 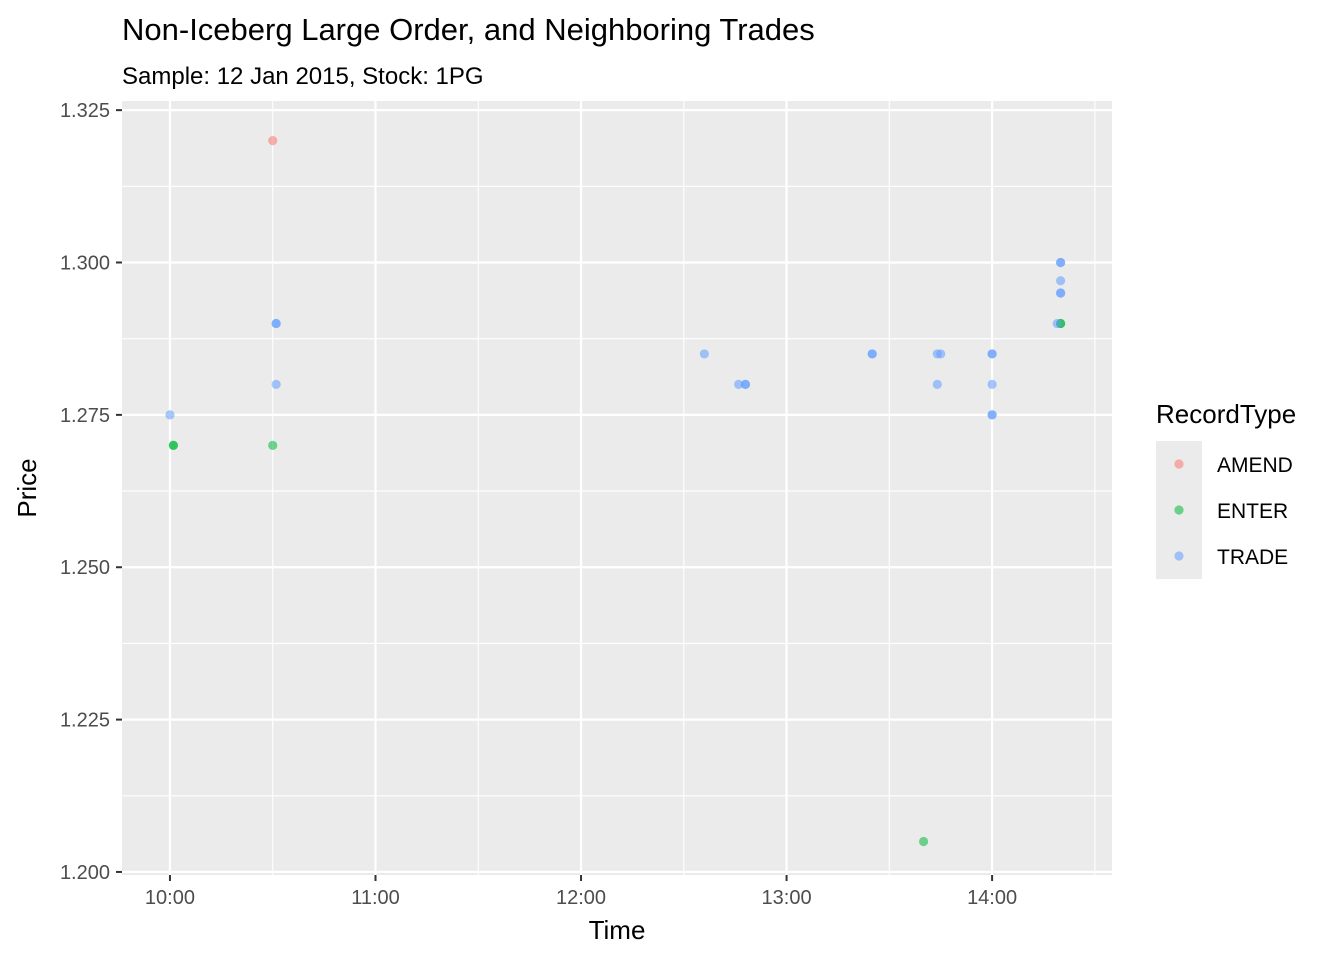 What do you see at coordinates (617, 930) in the screenshot?
I see `x-axis-title: Time` at bounding box center [617, 930].